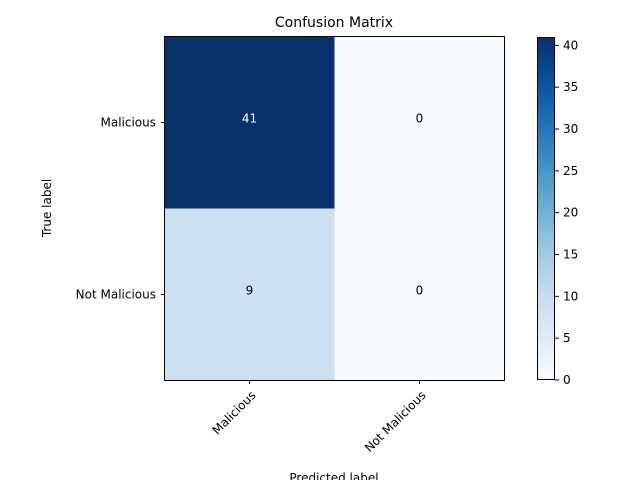 The width and height of the screenshot is (640, 480). Describe the element at coordinates (567, 338) in the screenshot. I see `colorbar-tick-label: 5` at that location.